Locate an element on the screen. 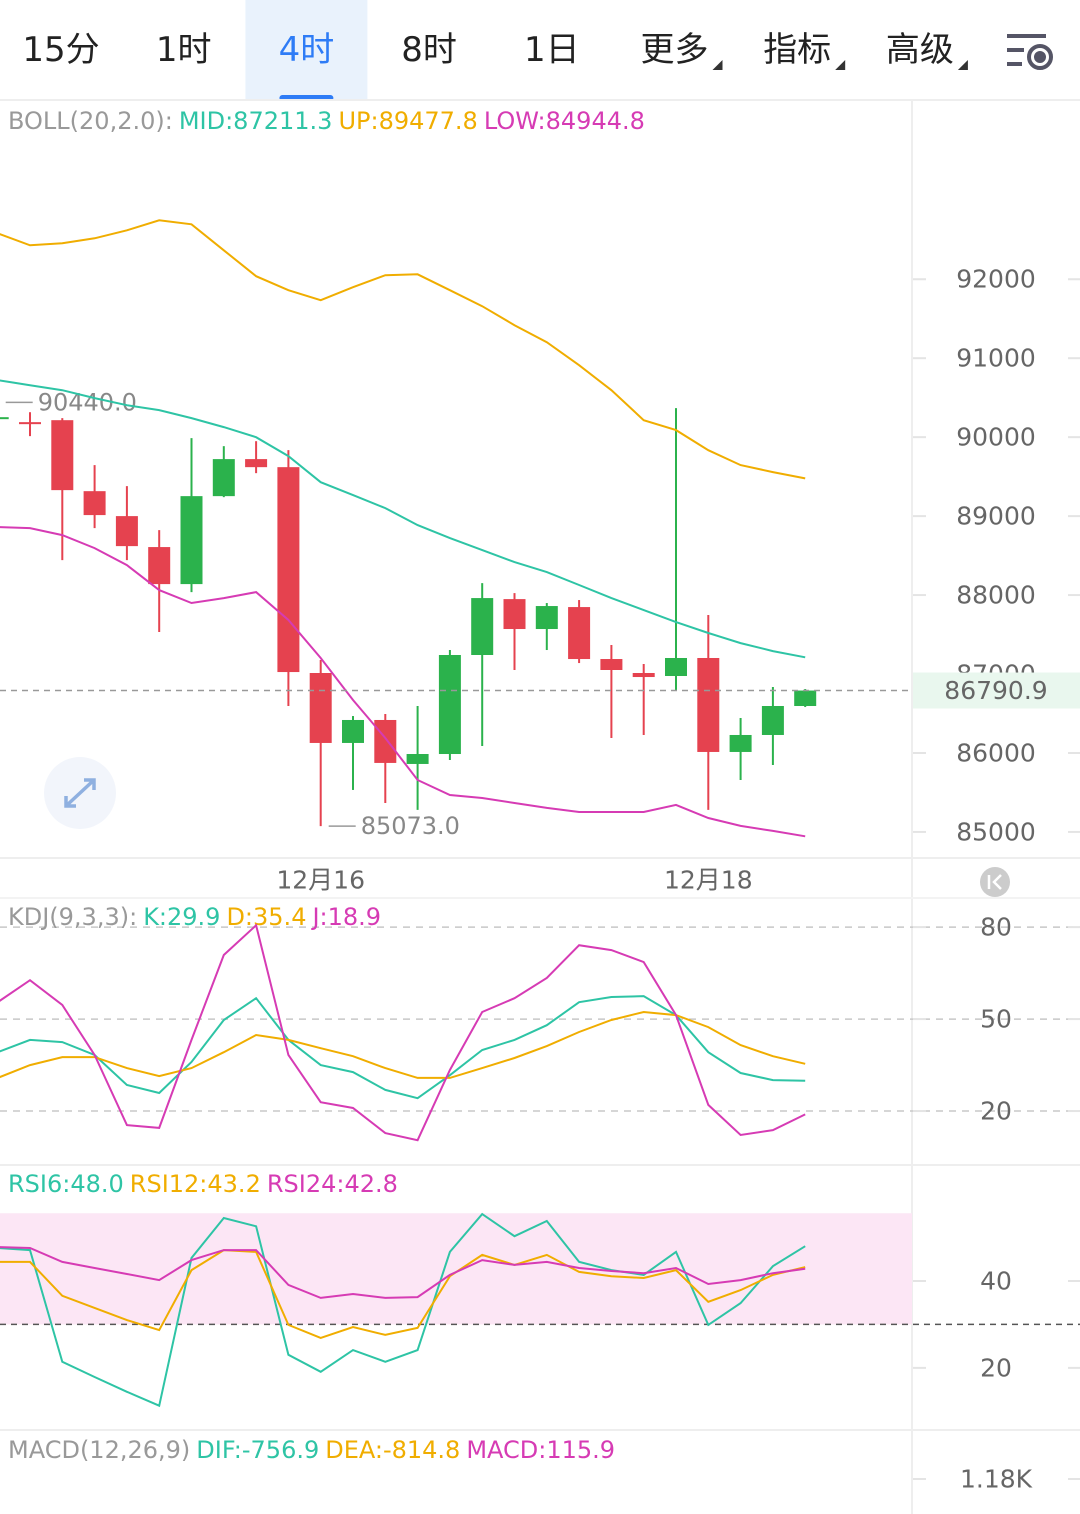 The width and height of the screenshot is (1080, 1514). legend-entry: MACD(12,26,9) is located at coordinates (99, 1450).